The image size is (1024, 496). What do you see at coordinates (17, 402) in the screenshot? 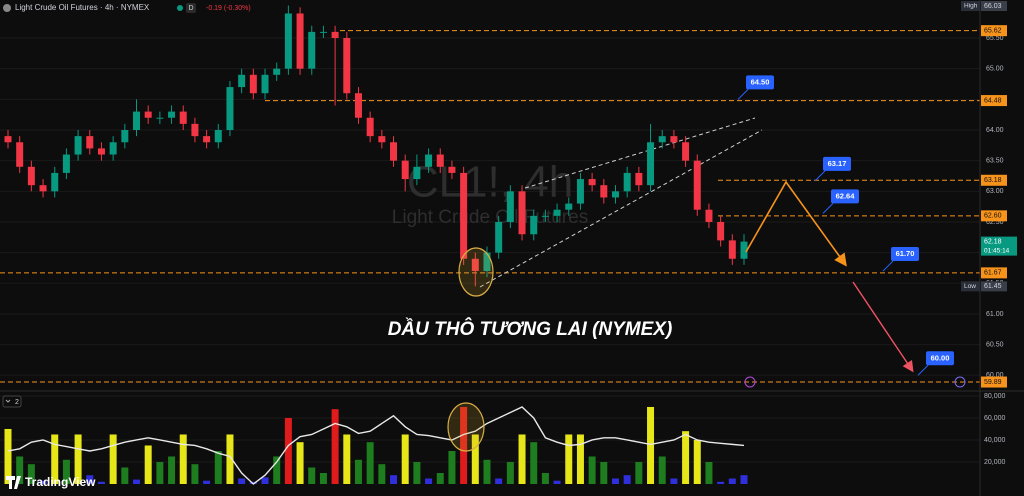
I see `pane-label: 2` at bounding box center [17, 402].